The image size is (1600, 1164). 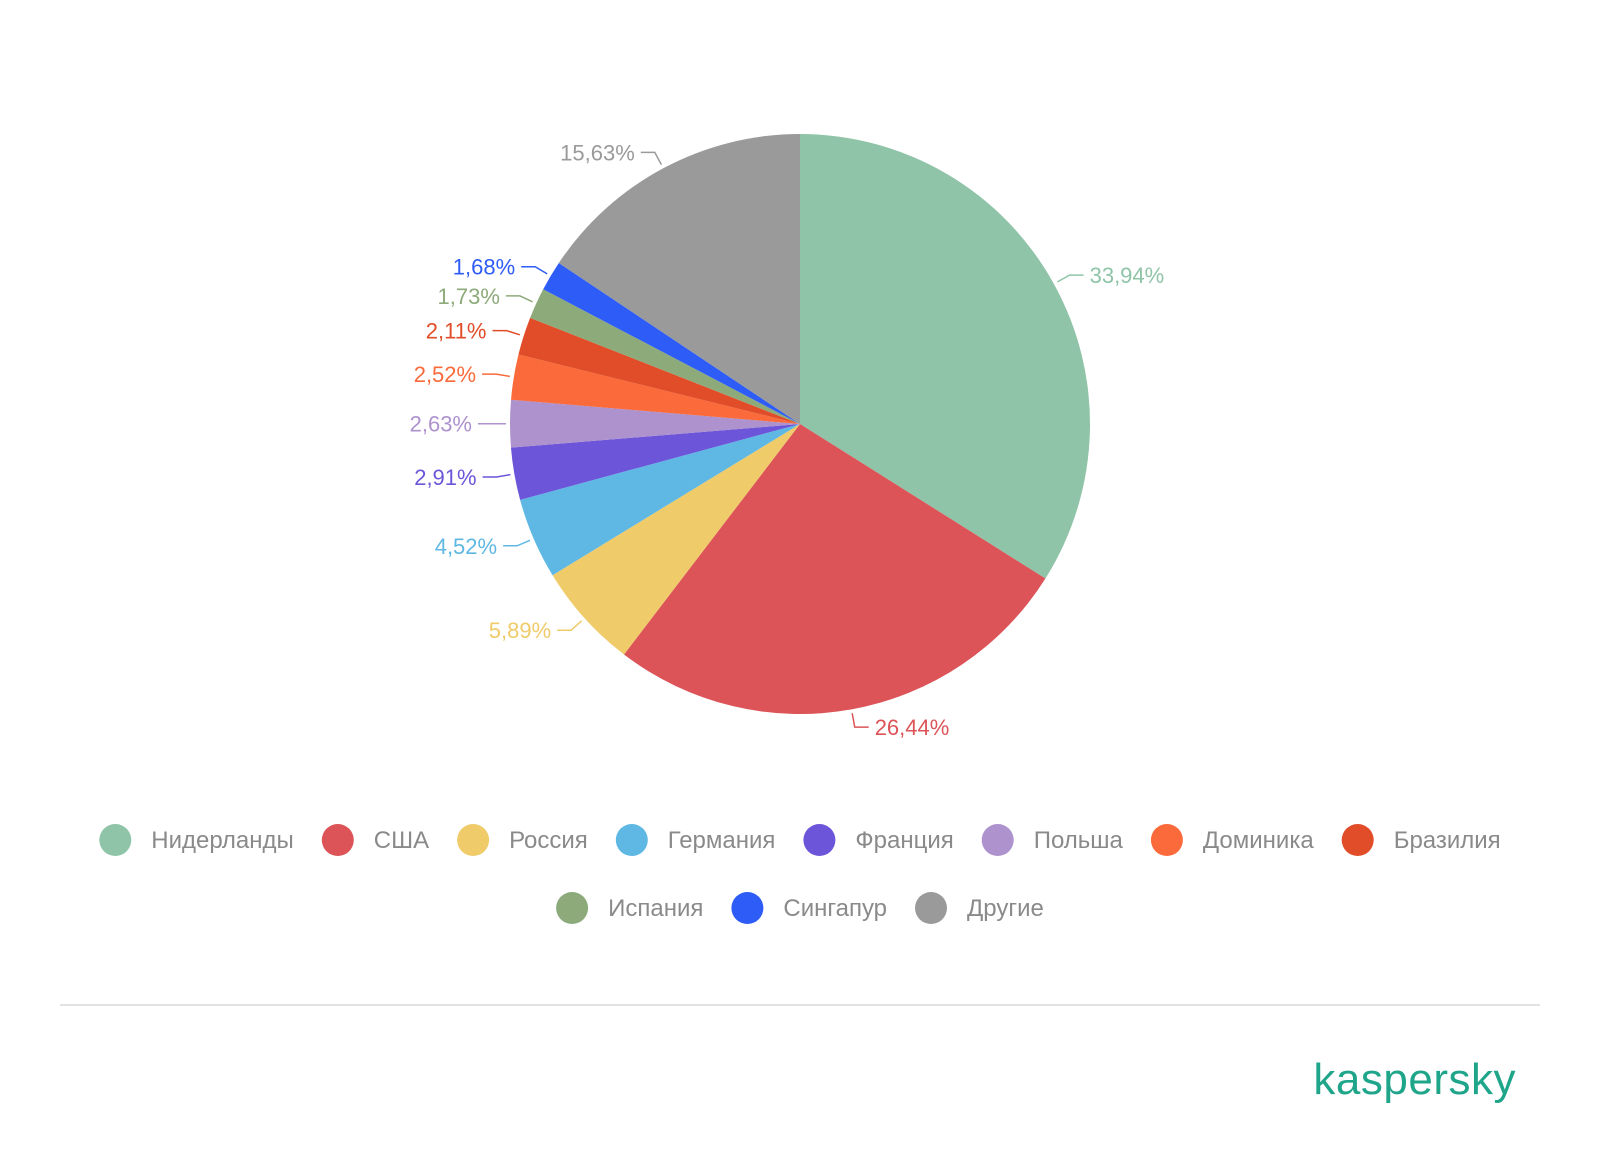 I want to click on footer-divider, so click(x=800, y=1005).